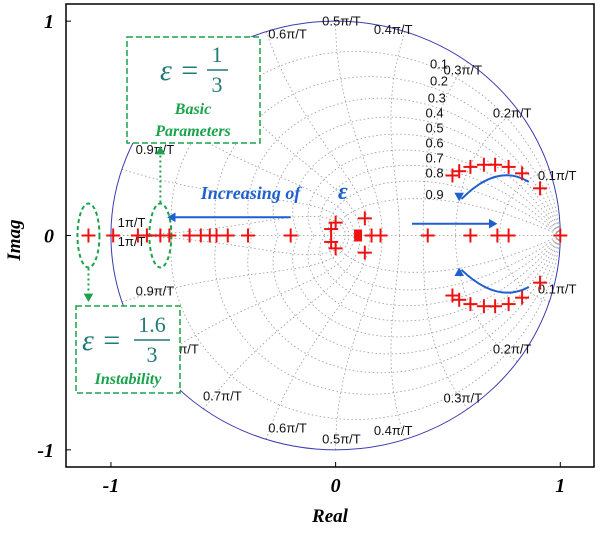 The height and width of the screenshot is (533, 603). What do you see at coordinates (128, 379) in the screenshot?
I see `instability-label: Instability` at bounding box center [128, 379].